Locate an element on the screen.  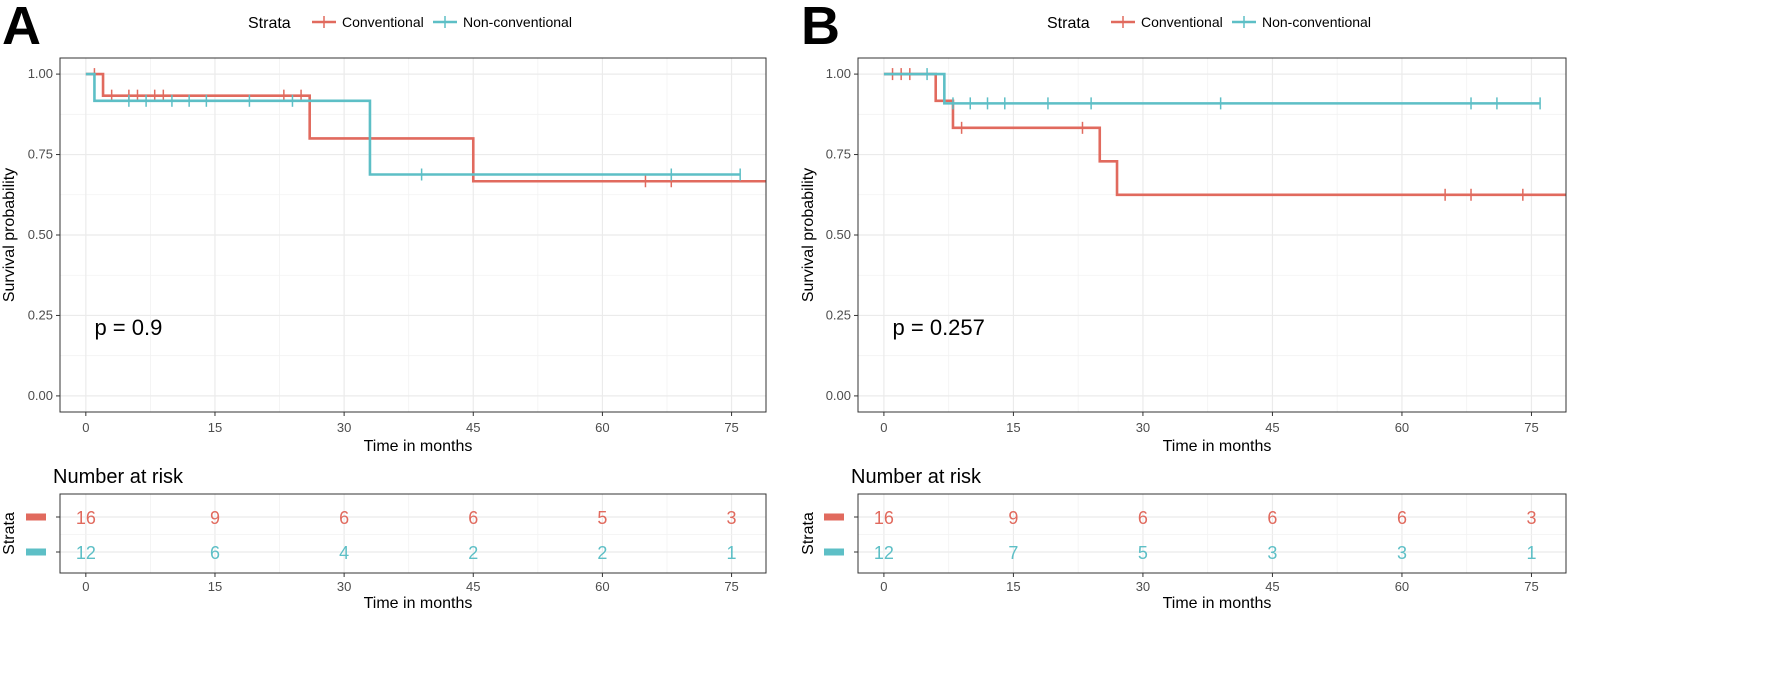
p-value-label: p = 0.257 is located at coordinates (939, 327).